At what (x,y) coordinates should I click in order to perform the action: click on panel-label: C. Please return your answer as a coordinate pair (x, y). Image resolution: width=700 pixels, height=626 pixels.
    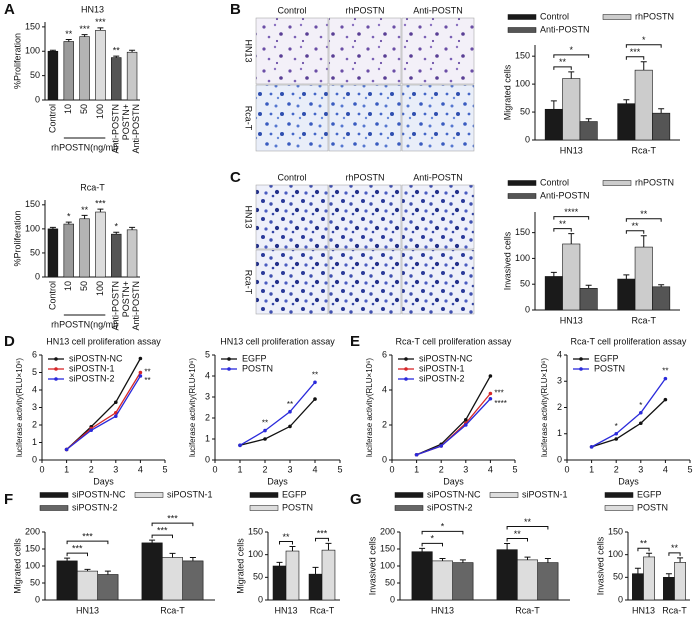
    Looking at the image, I should click on (235, 177).